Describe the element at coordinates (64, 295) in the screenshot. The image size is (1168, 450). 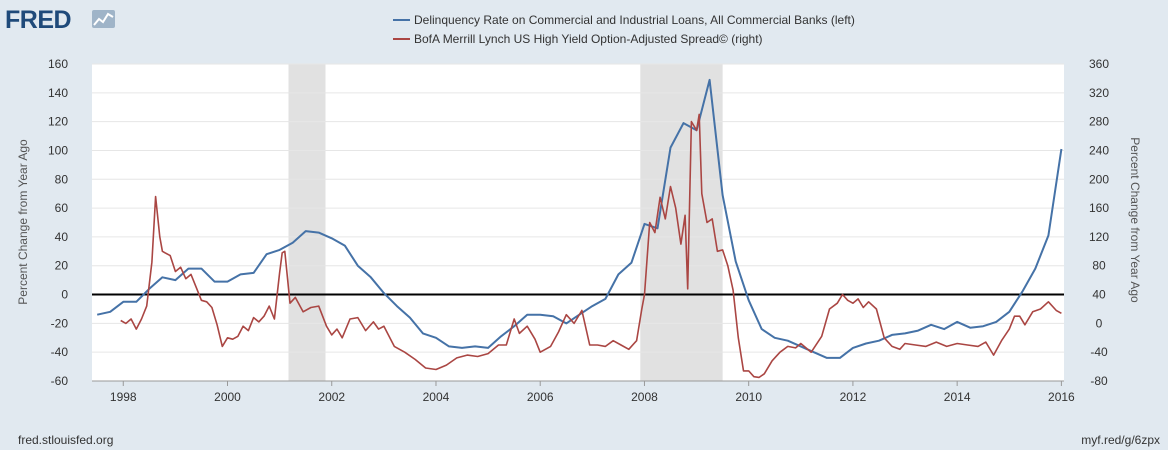
I see `left-tick-label: 0` at that location.